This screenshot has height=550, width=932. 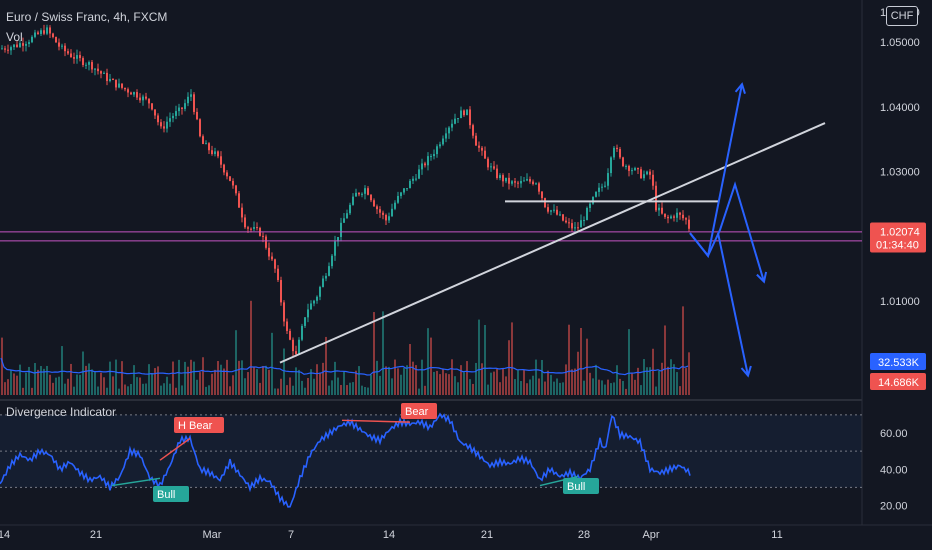 What do you see at coordinates (898, 361) in the screenshot?
I see `volume-ma-badge` at bounding box center [898, 361].